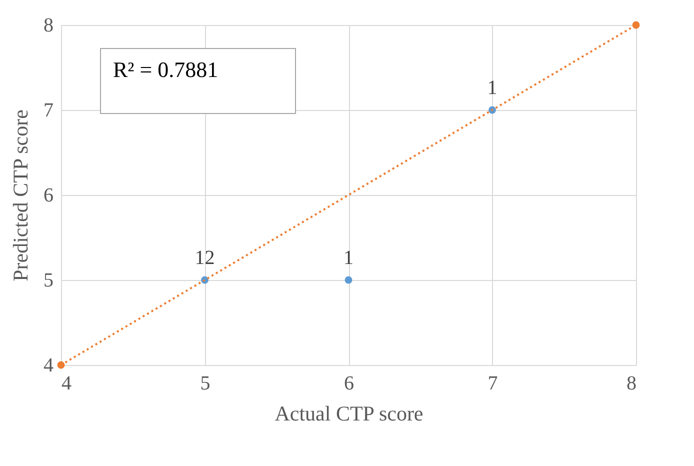 The height and width of the screenshot is (466, 694). Describe the element at coordinates (49, 365) in the screenshot. I see `y-tick-label: 4` at that location.